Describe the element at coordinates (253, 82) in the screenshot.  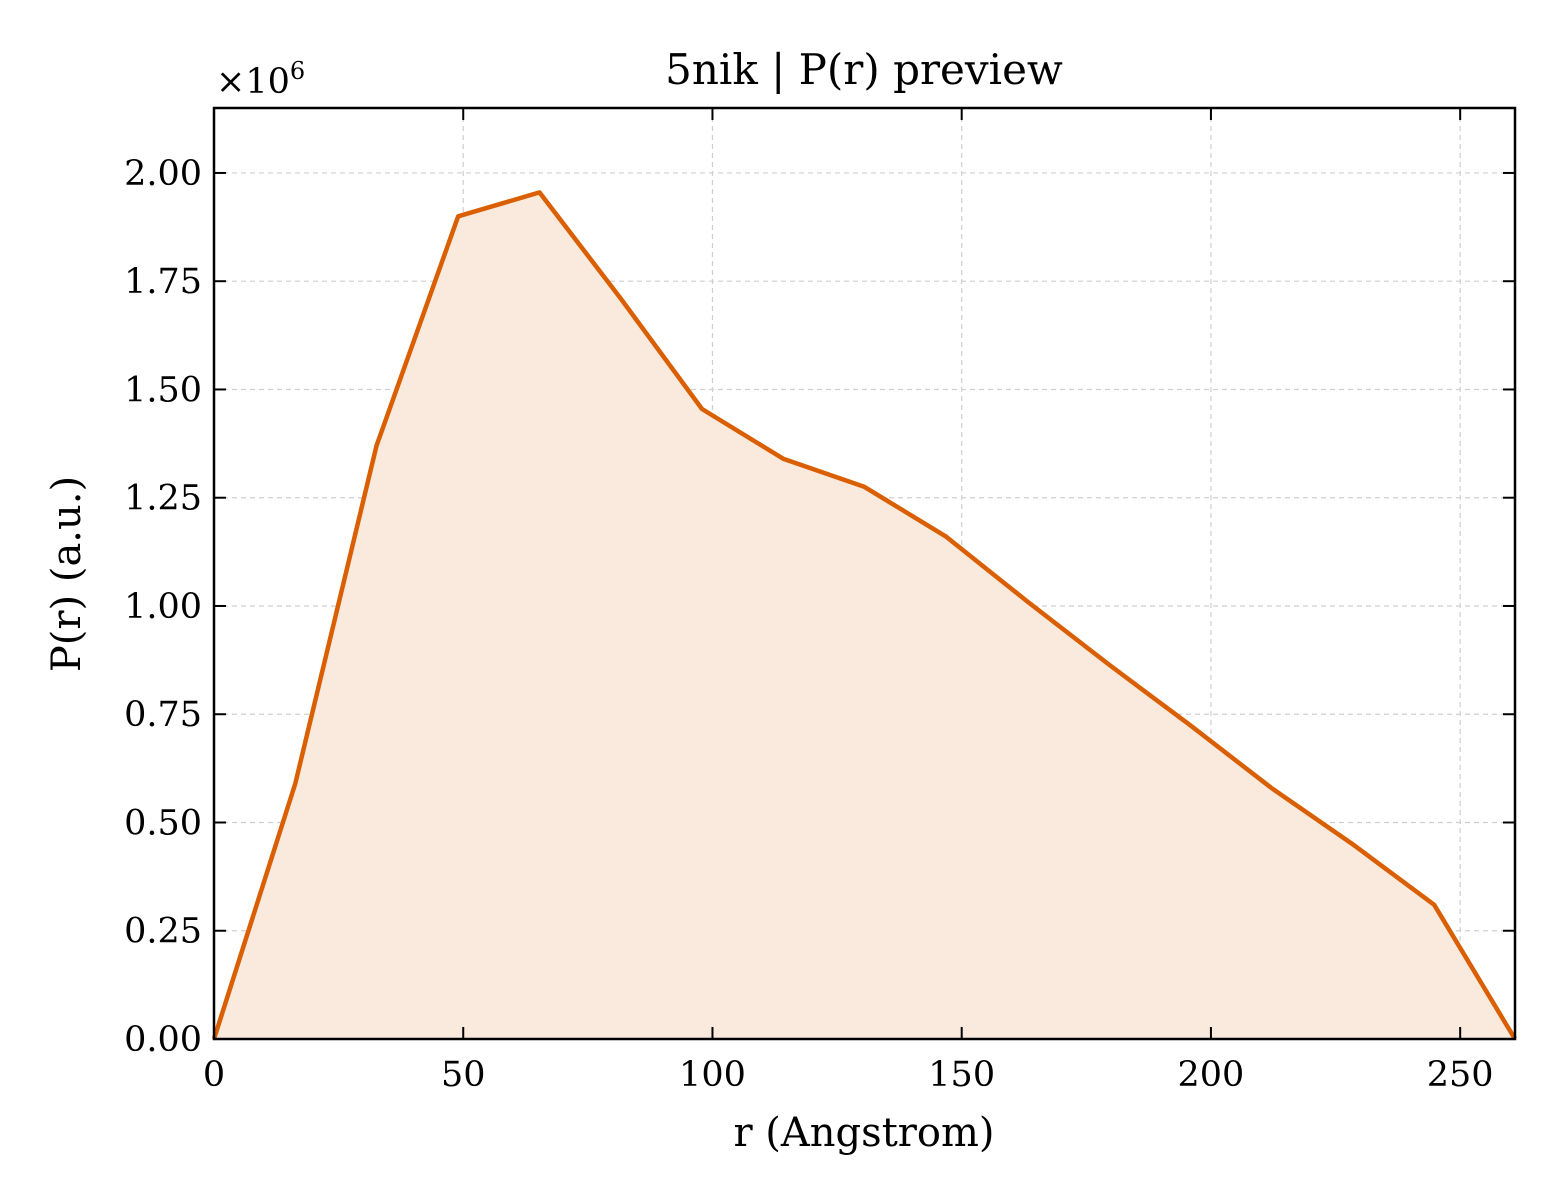
I see `y-multiplier-base: ×10` at that location.